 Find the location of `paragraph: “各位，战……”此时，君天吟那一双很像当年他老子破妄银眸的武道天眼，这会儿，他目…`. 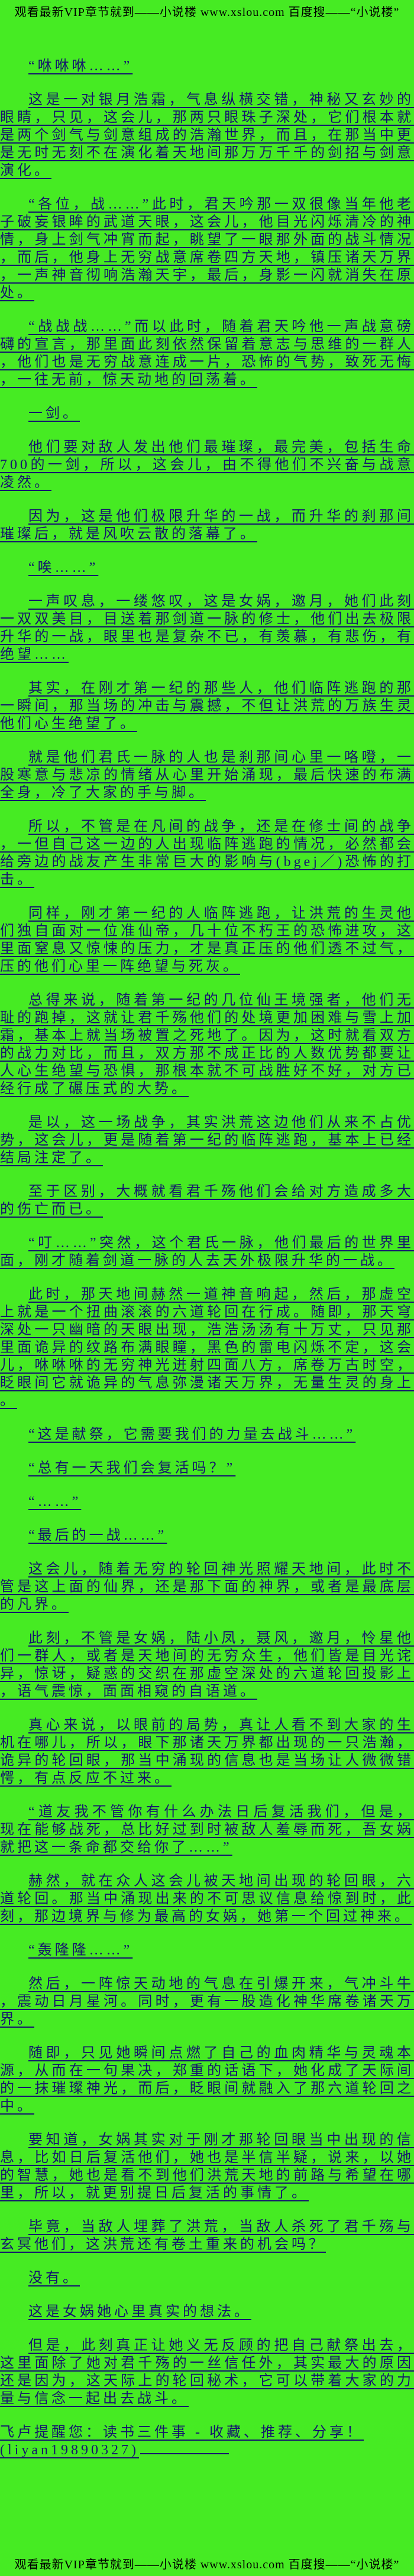

paragraph: “各位，战……”此时，君天吟那一双很像当年他老子破妄银眸的武道天眼，这会儿，他目… is located at coordinates (207, 249).